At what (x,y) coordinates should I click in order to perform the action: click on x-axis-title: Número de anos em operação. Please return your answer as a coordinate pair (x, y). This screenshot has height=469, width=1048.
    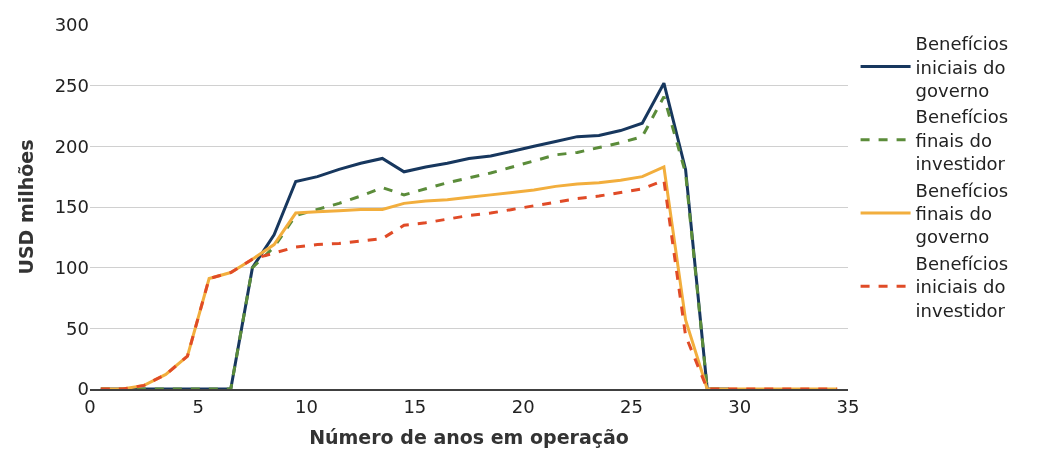
    Looking at the image, I should click on (469, 436).